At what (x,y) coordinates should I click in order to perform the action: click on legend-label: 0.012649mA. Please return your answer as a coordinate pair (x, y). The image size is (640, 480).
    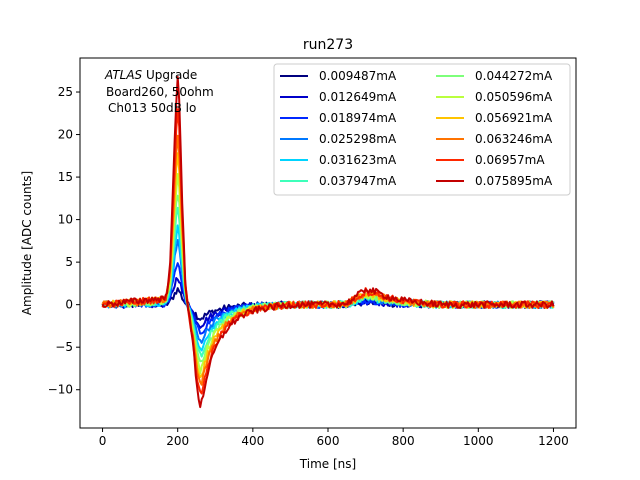
    Looking at the image, I should click on (358, 97).